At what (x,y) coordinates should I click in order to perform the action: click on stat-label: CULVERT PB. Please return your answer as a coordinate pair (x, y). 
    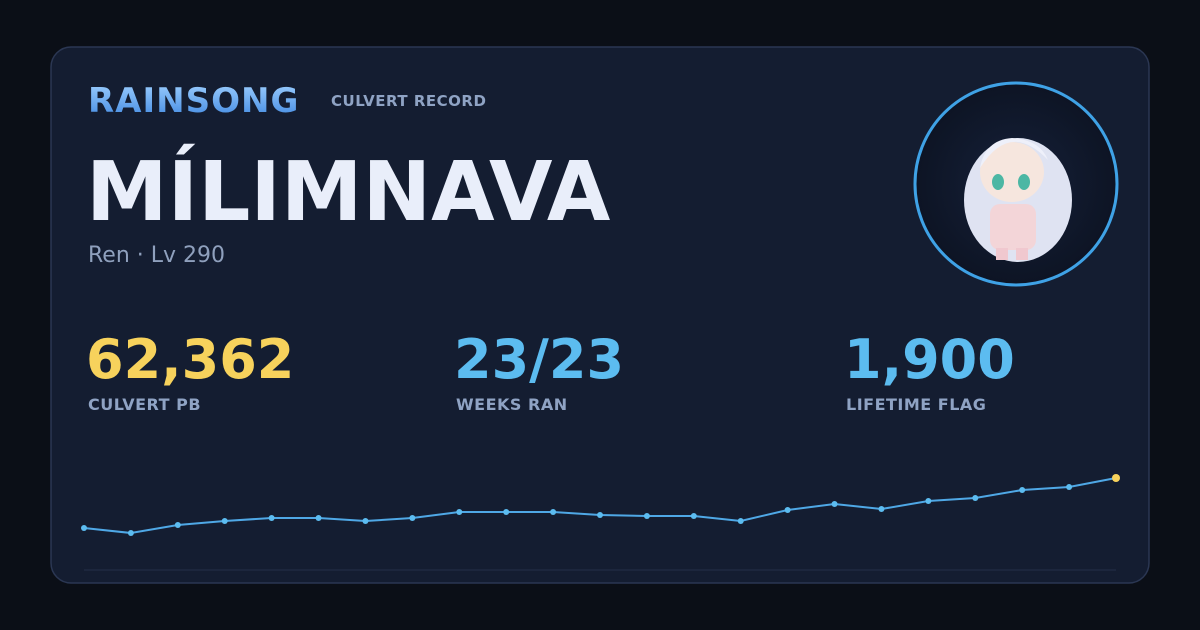
    Looking at the image, I should click on (144, 404).